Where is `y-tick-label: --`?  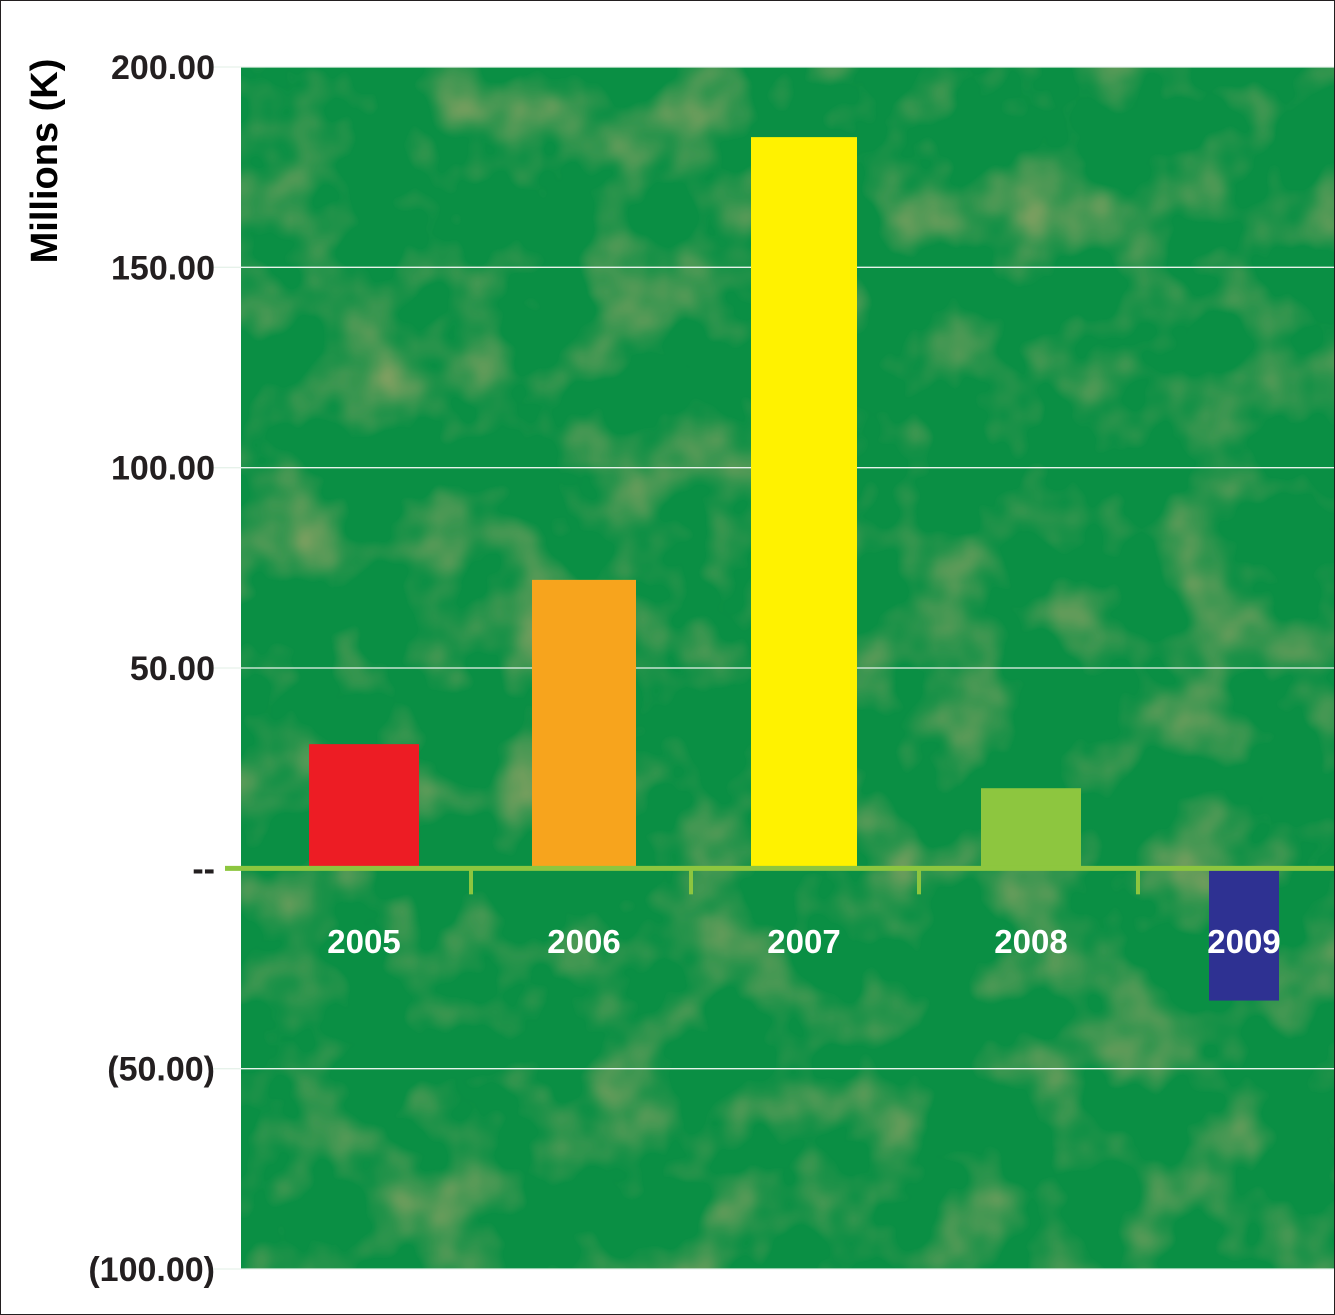 y-tick-label: -- is located at coordinates (203, 869).